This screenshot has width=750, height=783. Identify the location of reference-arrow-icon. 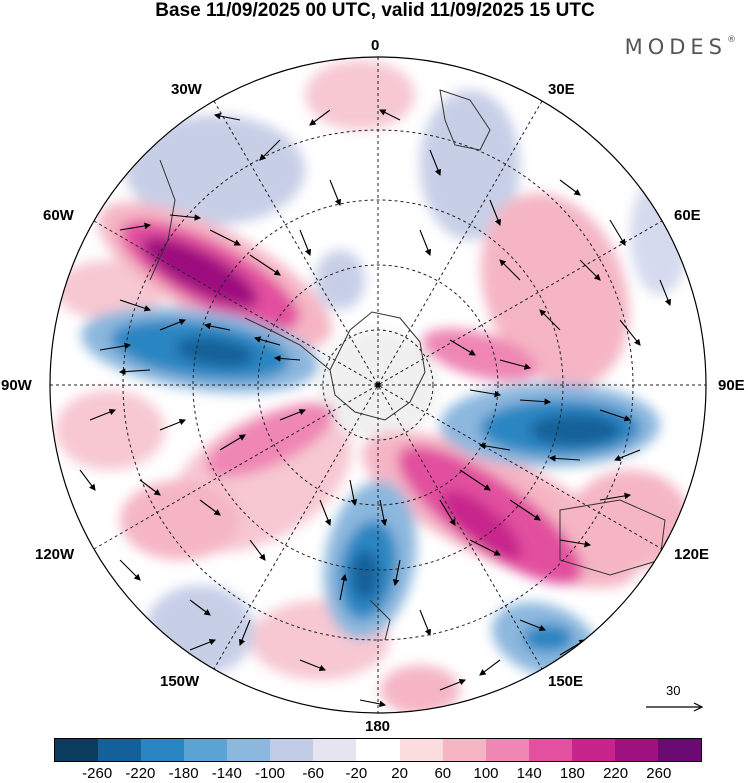
(675, 707).